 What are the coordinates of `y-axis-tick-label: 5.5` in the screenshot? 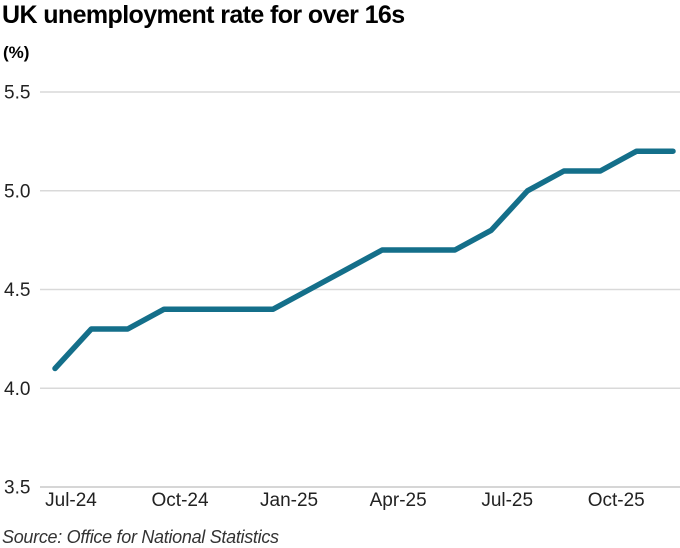 It's located at (17, 93).